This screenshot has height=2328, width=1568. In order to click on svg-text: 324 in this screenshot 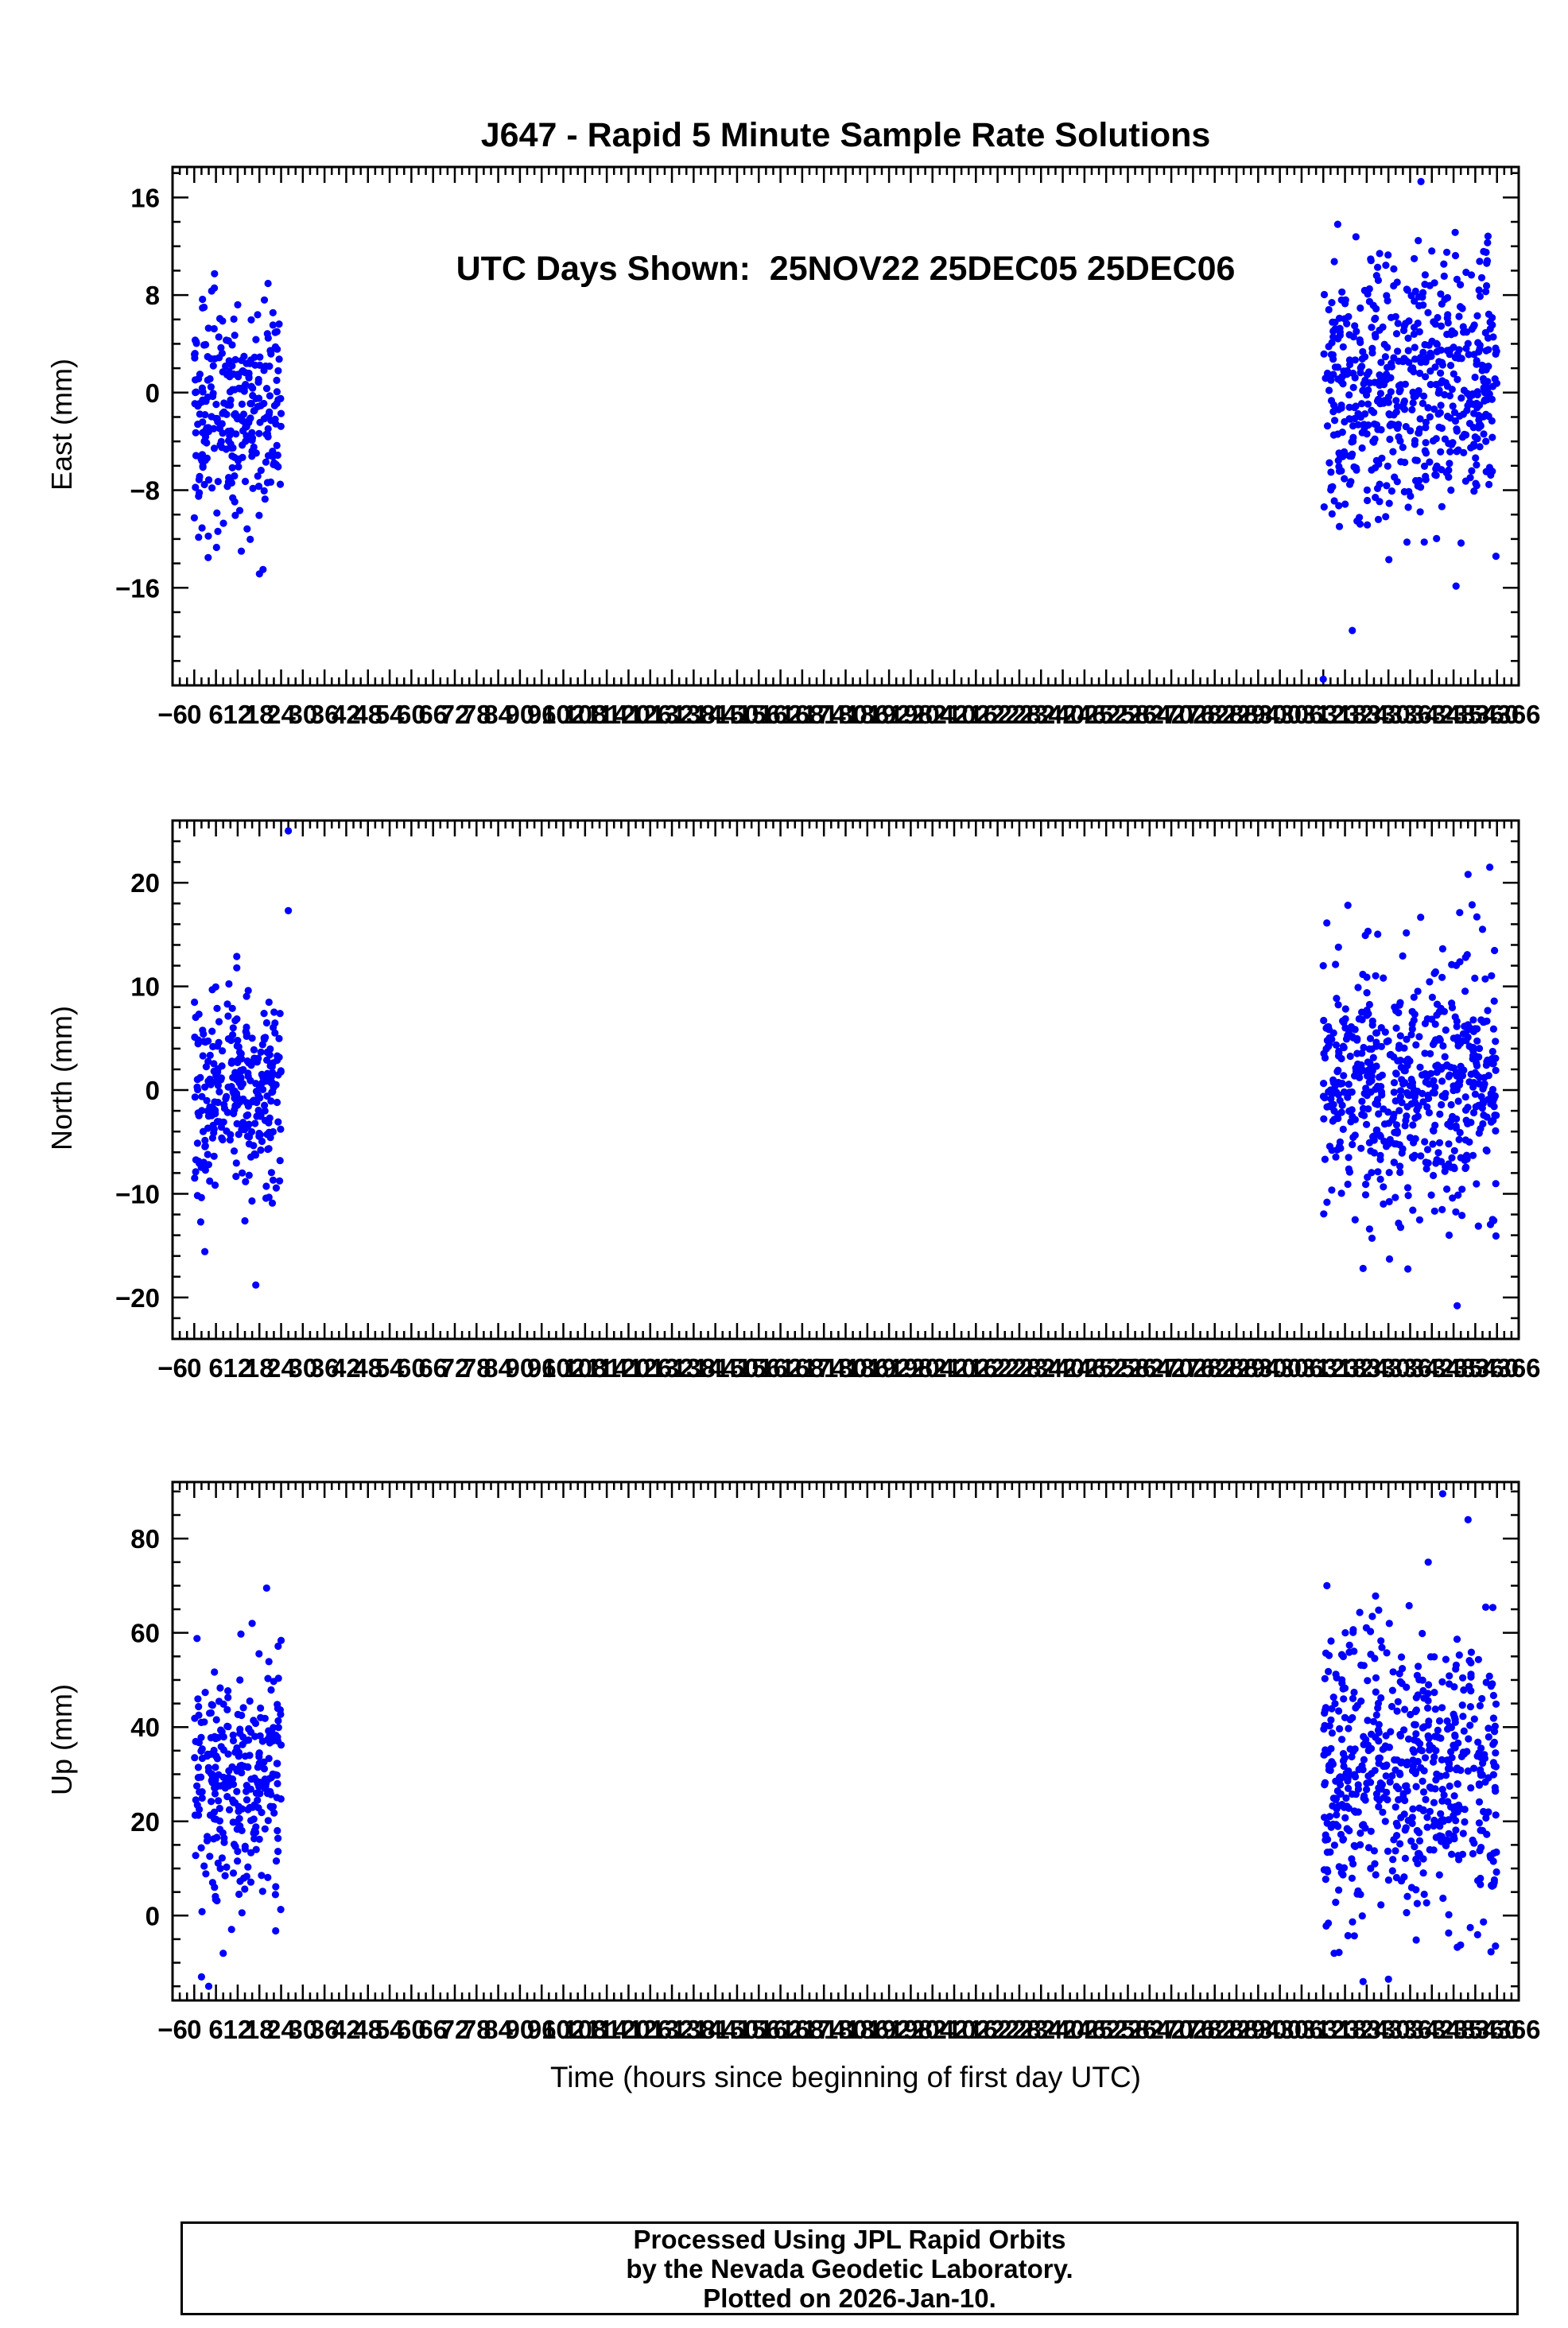, I will do `click(1367, 714)`.